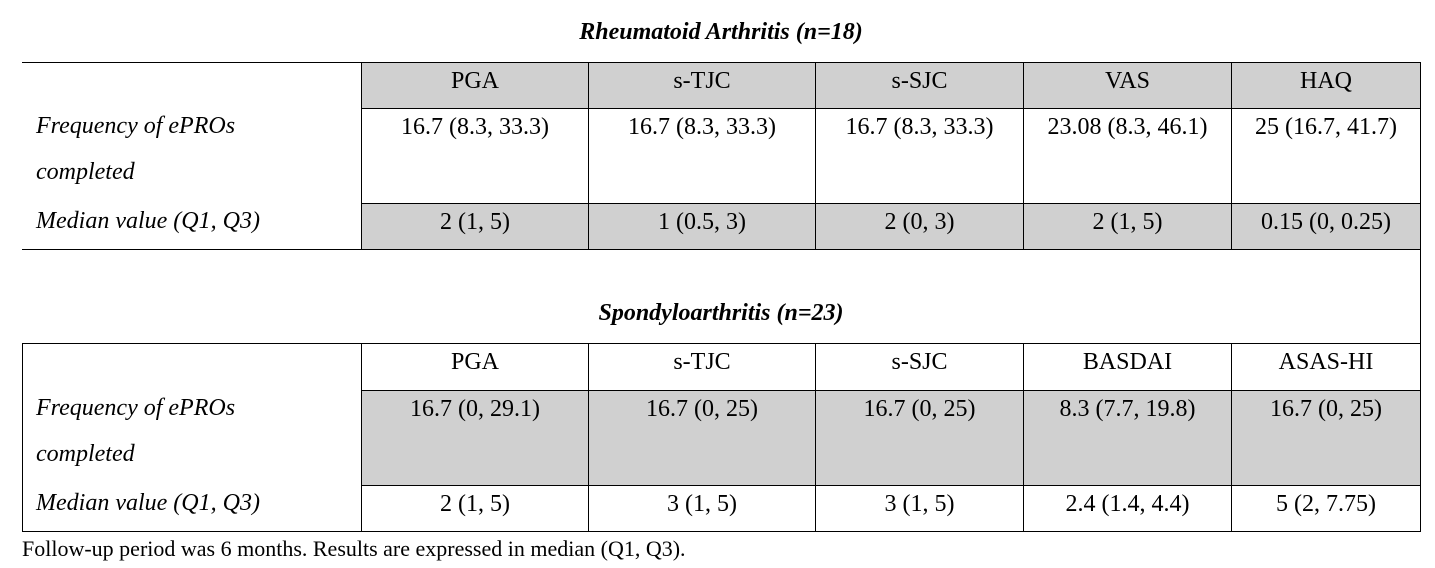 The image size is (1435, 568). Describe the element at coordinates (1127, 438) in the screenshot. I see `table-cell: 8.3 (7.7, 19.8)` at that location.